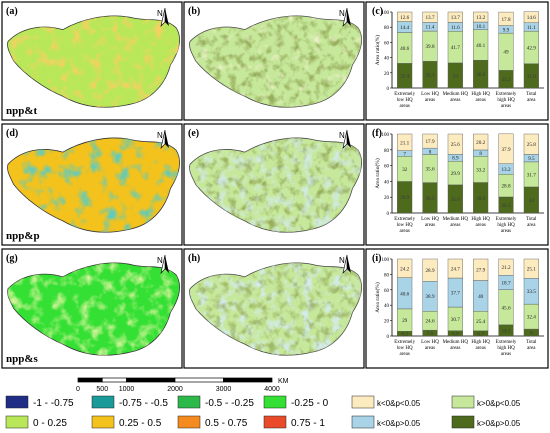  Describe the element at coordinates (12, 11) in the screenshot. I see `panel-label-a: (a)` at that location.